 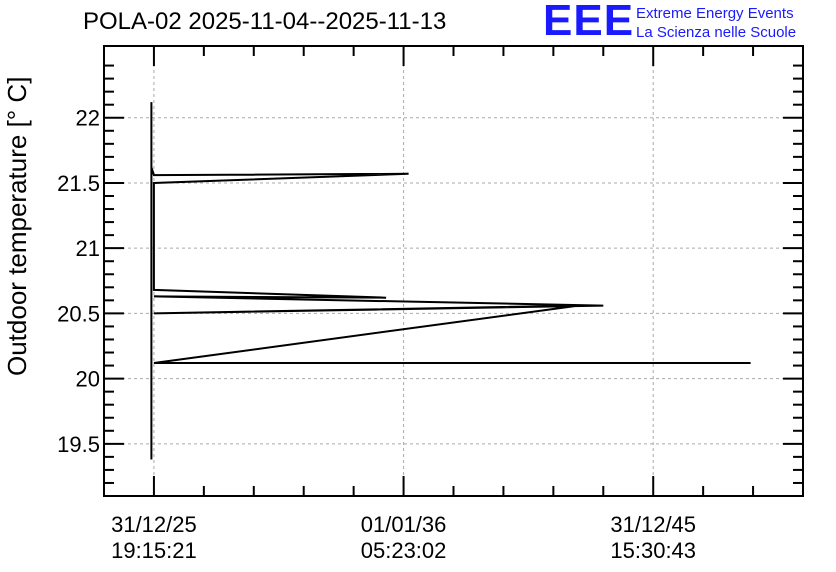 What do you see at coordinates (88, 379) in the screenshot?
I see `y-tick-label: 20` at bounding box center [88, 379].